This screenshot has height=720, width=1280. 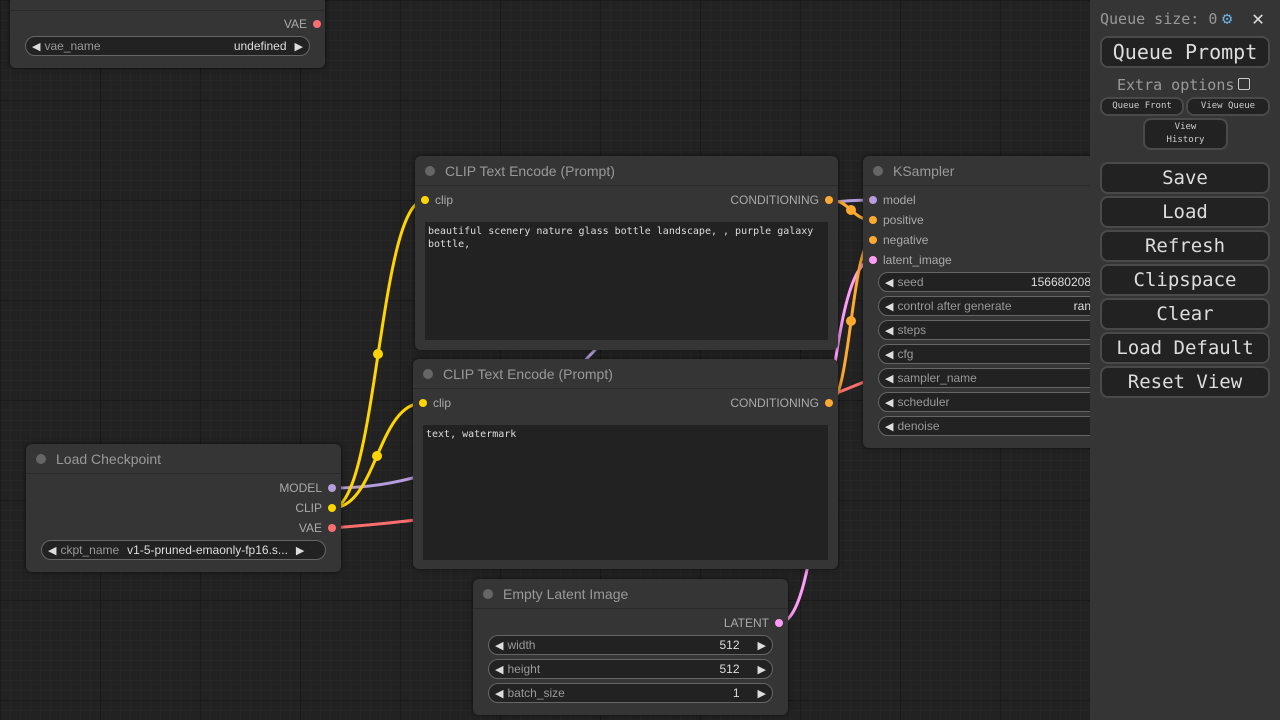 What do you see at coordinates (1185, 382) in the screenshot?
I see `reset-view-button: Reset View` at bounding box center [1185, 382].